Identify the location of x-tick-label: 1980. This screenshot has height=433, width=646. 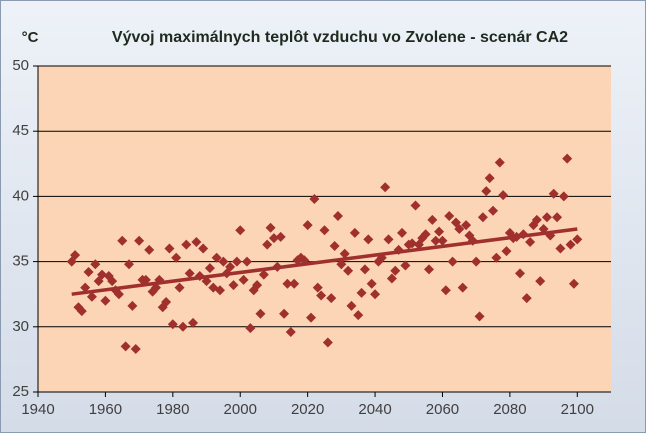
(172, 409).